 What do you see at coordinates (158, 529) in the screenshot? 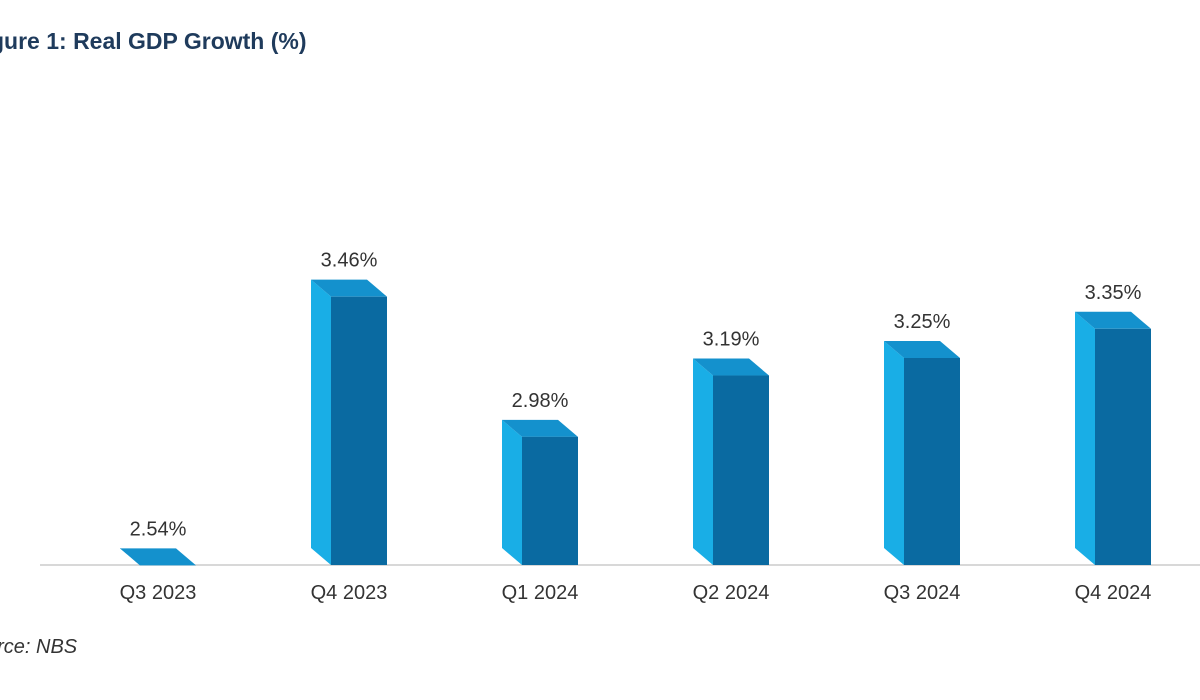
I see `value-label: 2.54%` at bounding box center [158, 529].